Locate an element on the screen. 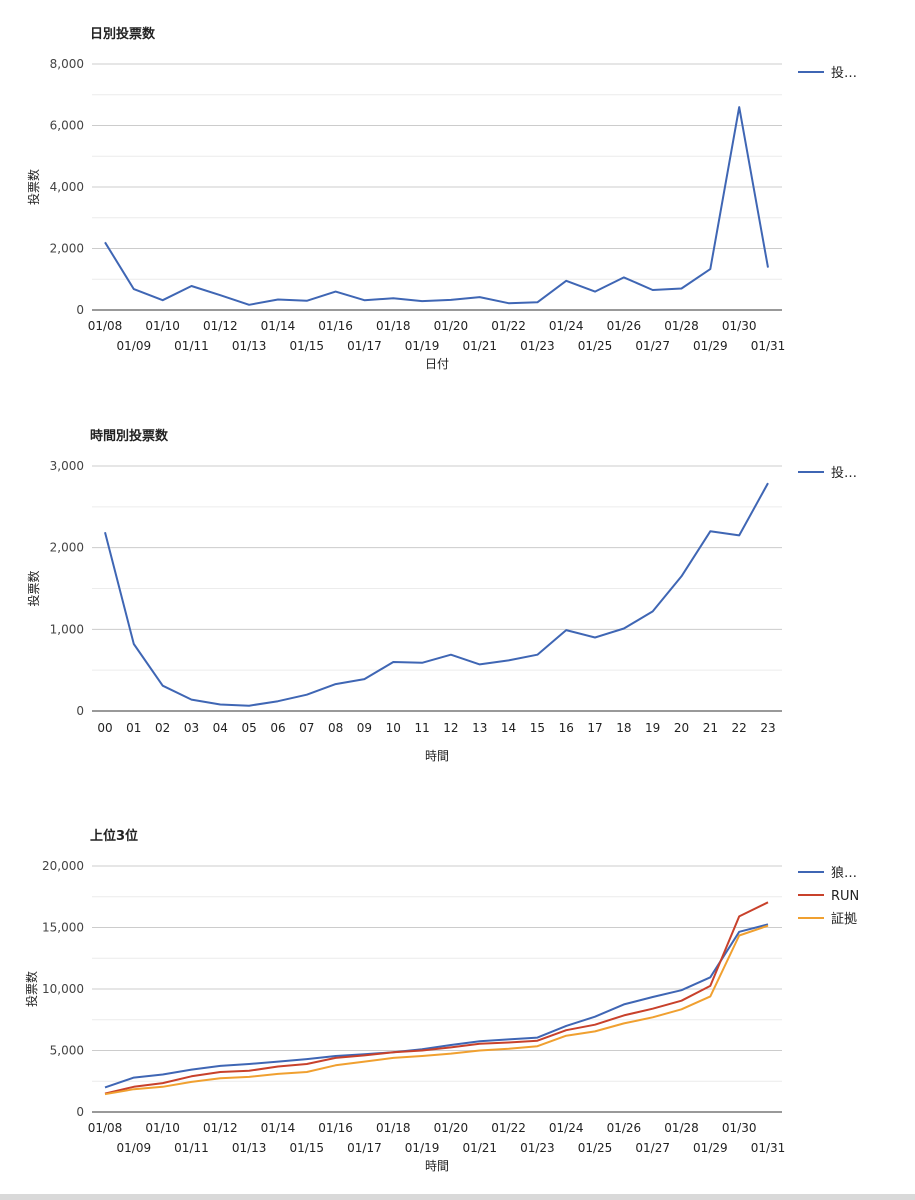 The image size is (915, 1200). x-tick-label: 17 is located at coordinates (594, 728).